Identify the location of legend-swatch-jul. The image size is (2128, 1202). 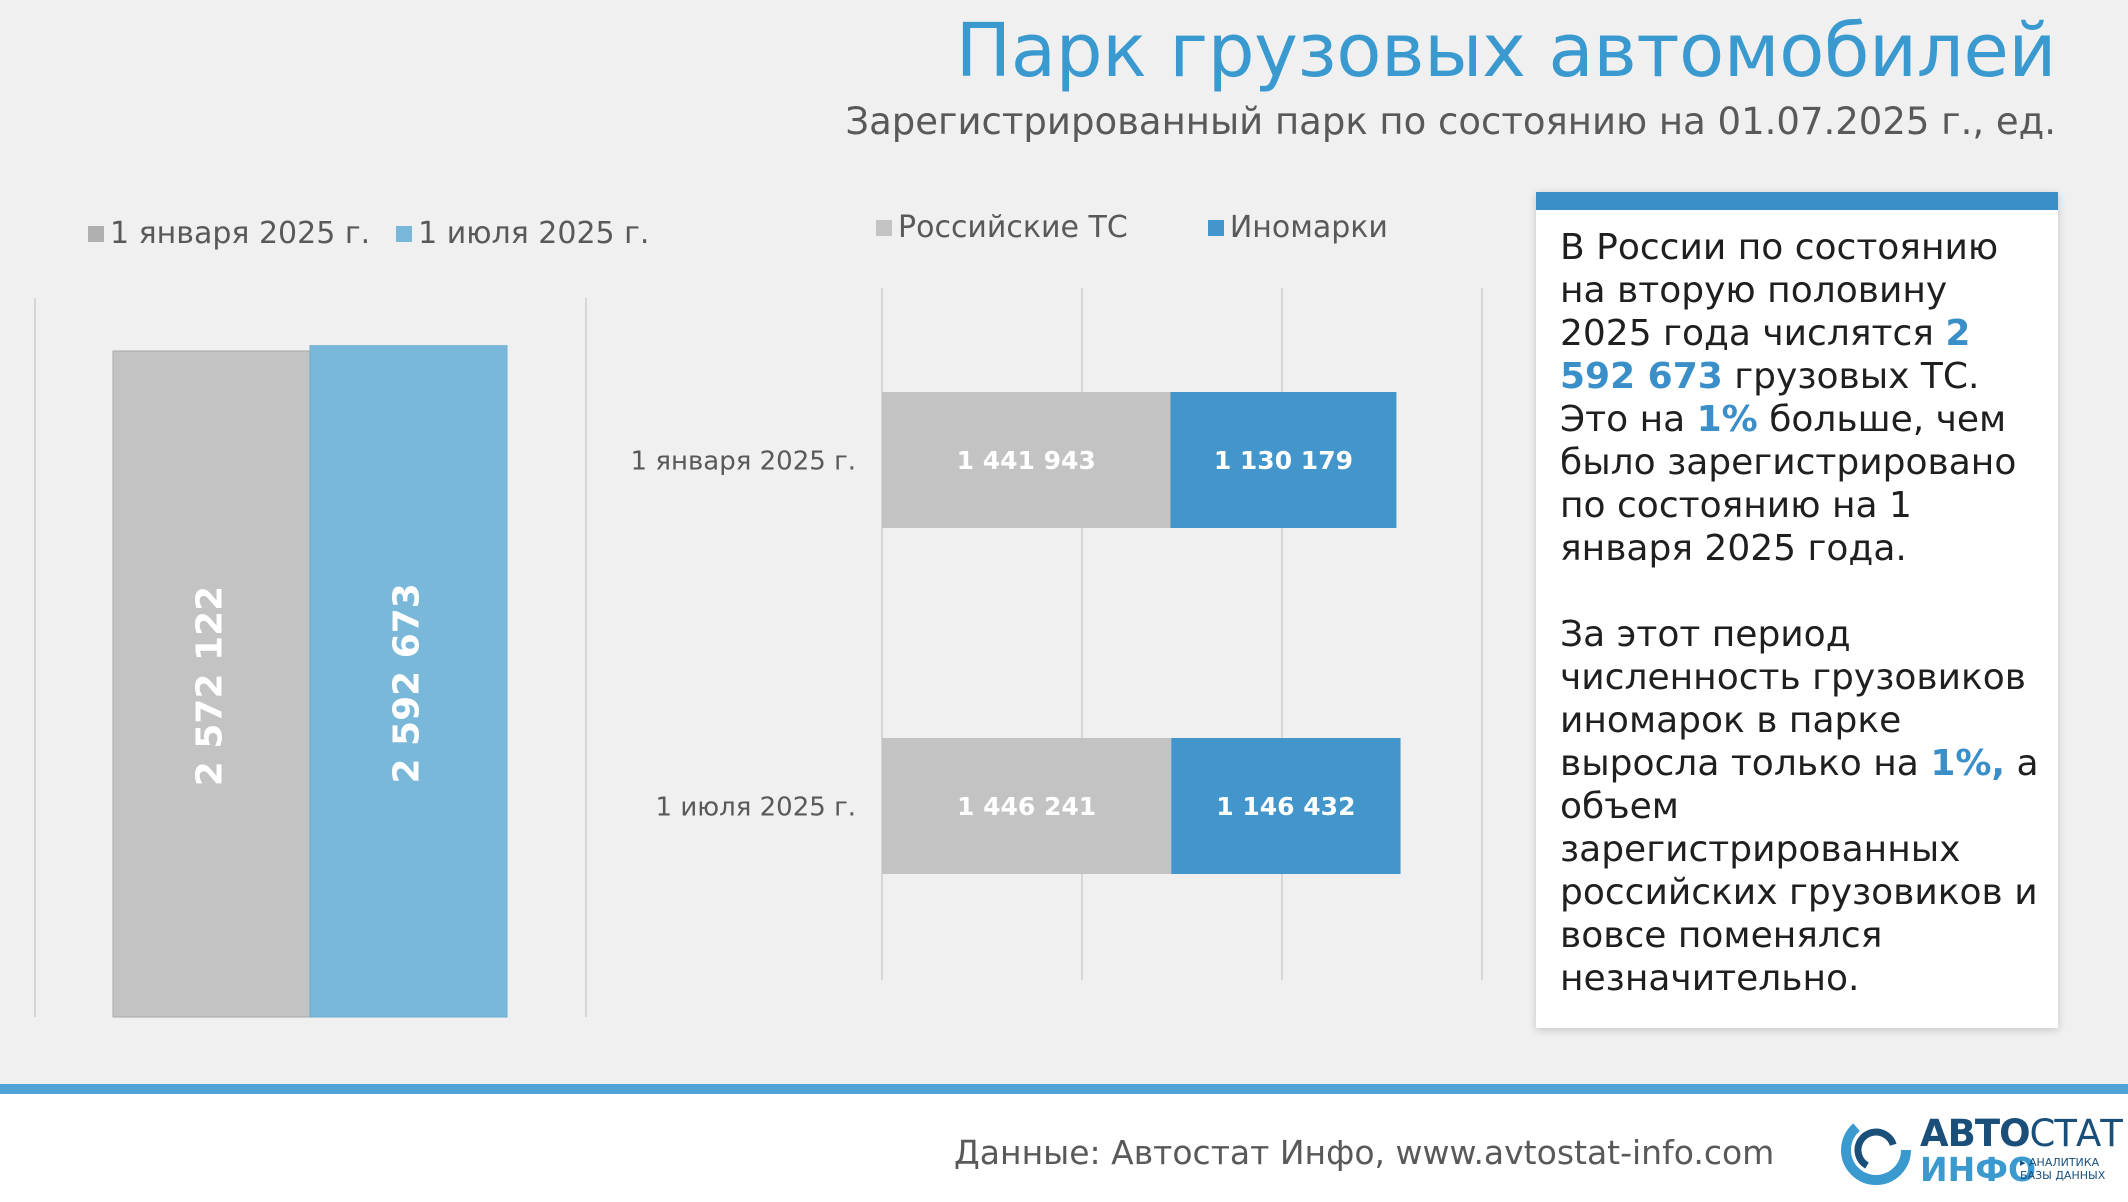
(404, 233).